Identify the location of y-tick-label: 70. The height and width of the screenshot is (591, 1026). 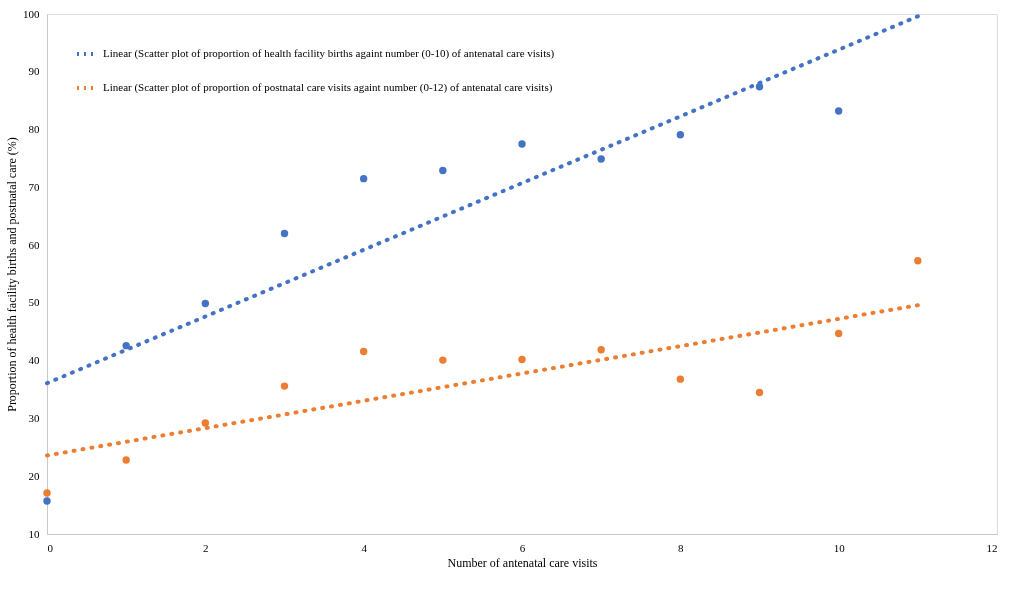
(34, 186).